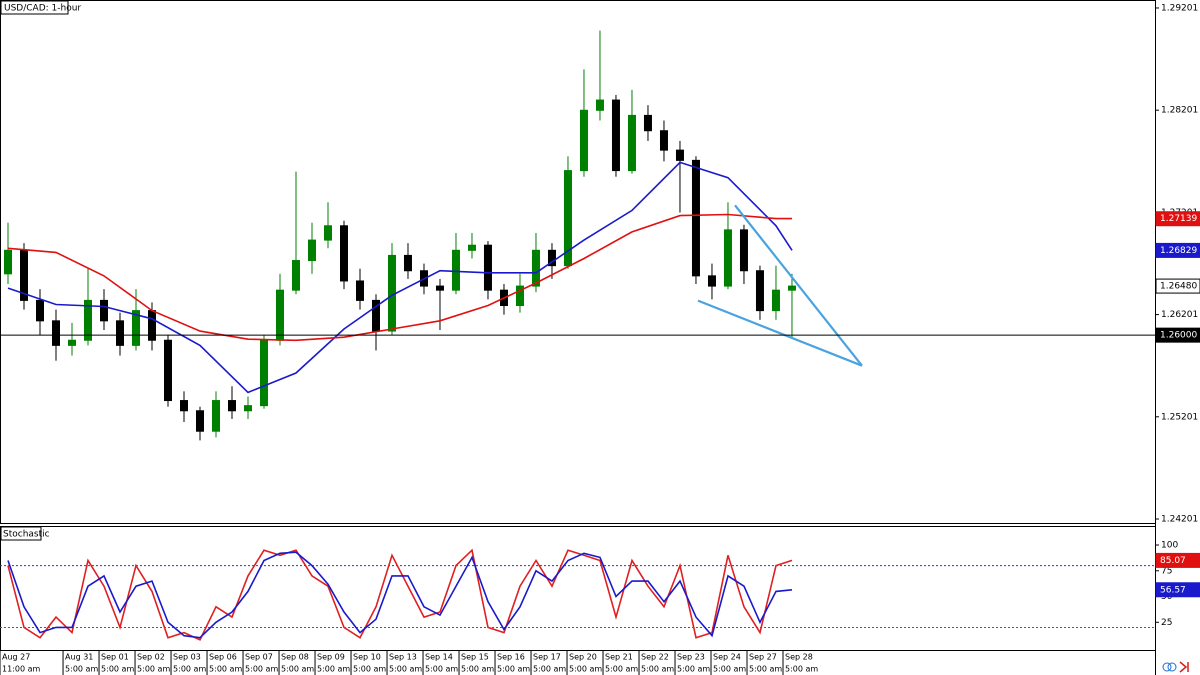 This screenshot has width=1200, height=675. I want to click on x-tick-time: 11:00 am, so click(21, 669).